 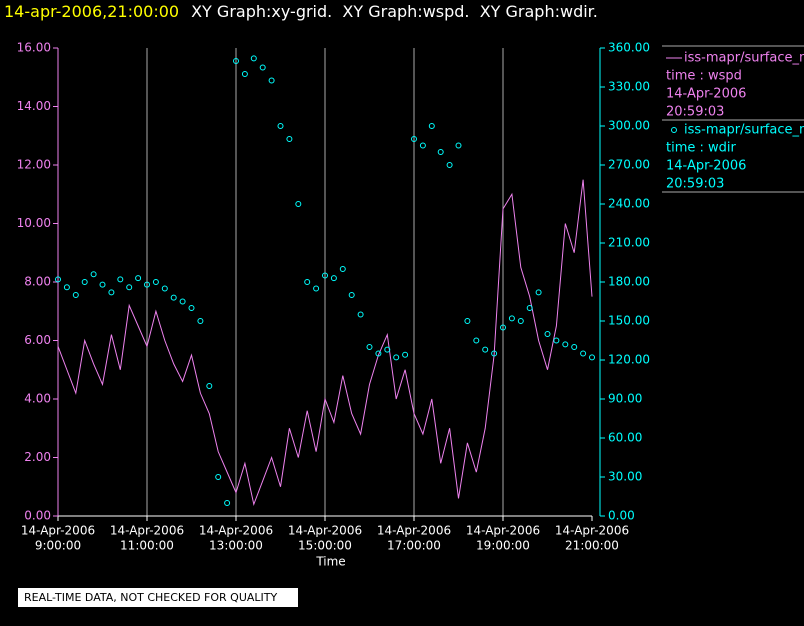 What do you see at coordinates (629, 321) in the screenshot?
I see `y2-tick-label: 150.00` at bounding box center [629, 321].